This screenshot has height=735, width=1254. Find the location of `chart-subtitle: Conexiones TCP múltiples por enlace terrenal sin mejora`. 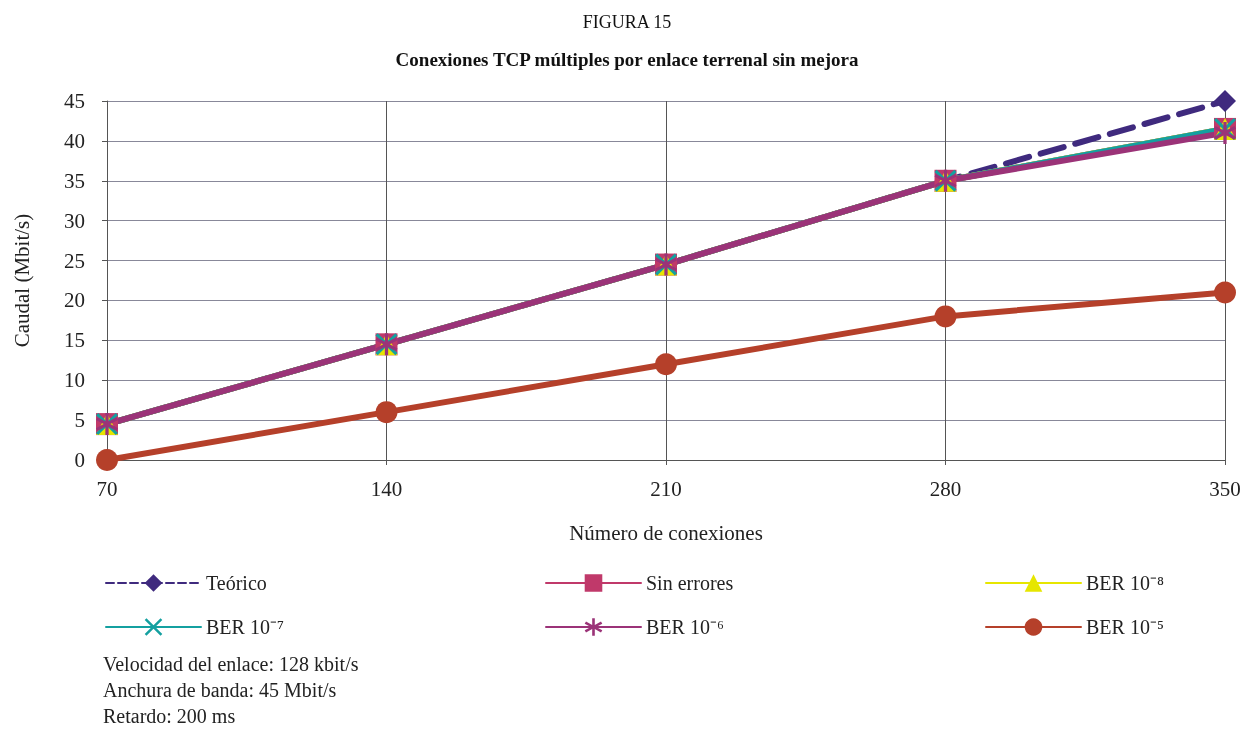

chart-subtitle: Conexiones TCP múltiples por enlace terrenal sin mejora is located at coordinates (627, 59).